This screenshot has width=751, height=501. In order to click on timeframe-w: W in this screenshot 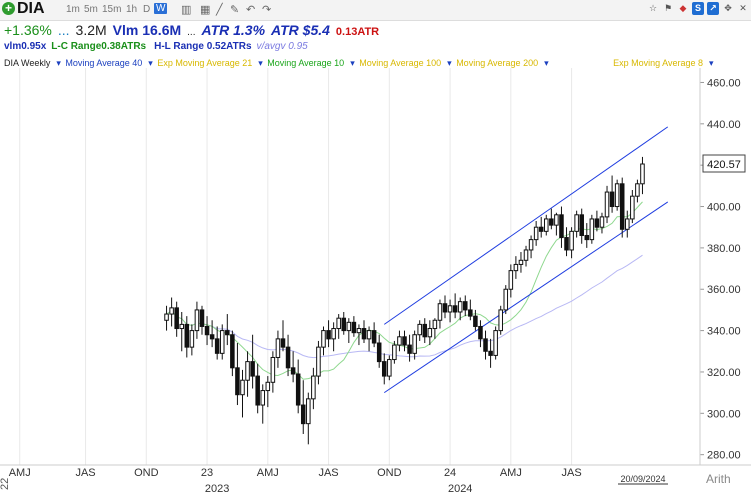, I will do `click(161, 8)`.